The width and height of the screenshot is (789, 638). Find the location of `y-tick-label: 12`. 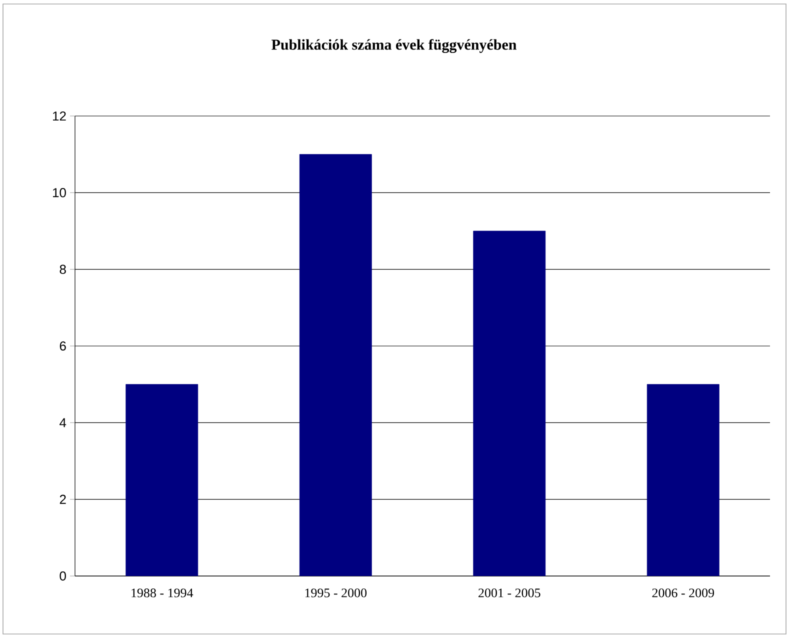

y-tick-label: 12 is located at coordinates (59, 116).